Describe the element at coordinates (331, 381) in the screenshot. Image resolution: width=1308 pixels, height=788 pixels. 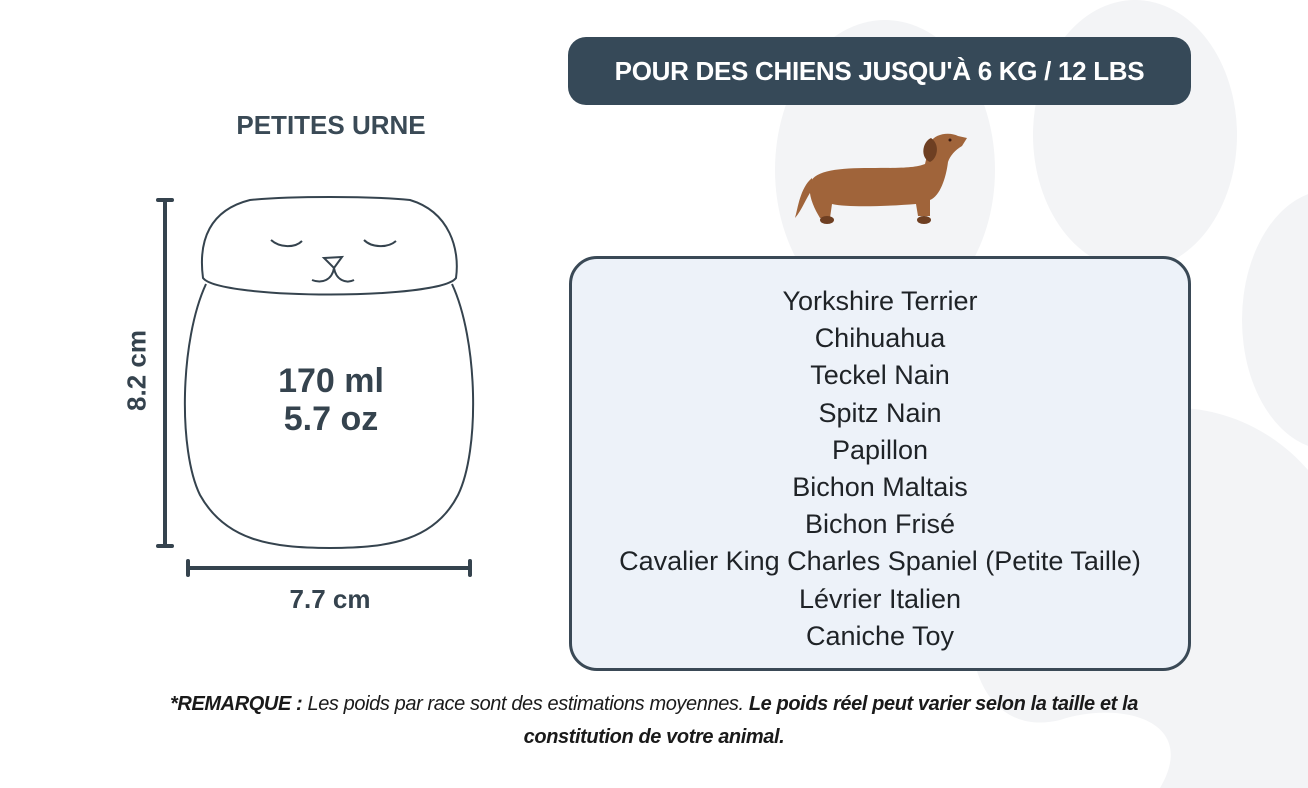
I see `volume-ml: 170 ml` at that location.